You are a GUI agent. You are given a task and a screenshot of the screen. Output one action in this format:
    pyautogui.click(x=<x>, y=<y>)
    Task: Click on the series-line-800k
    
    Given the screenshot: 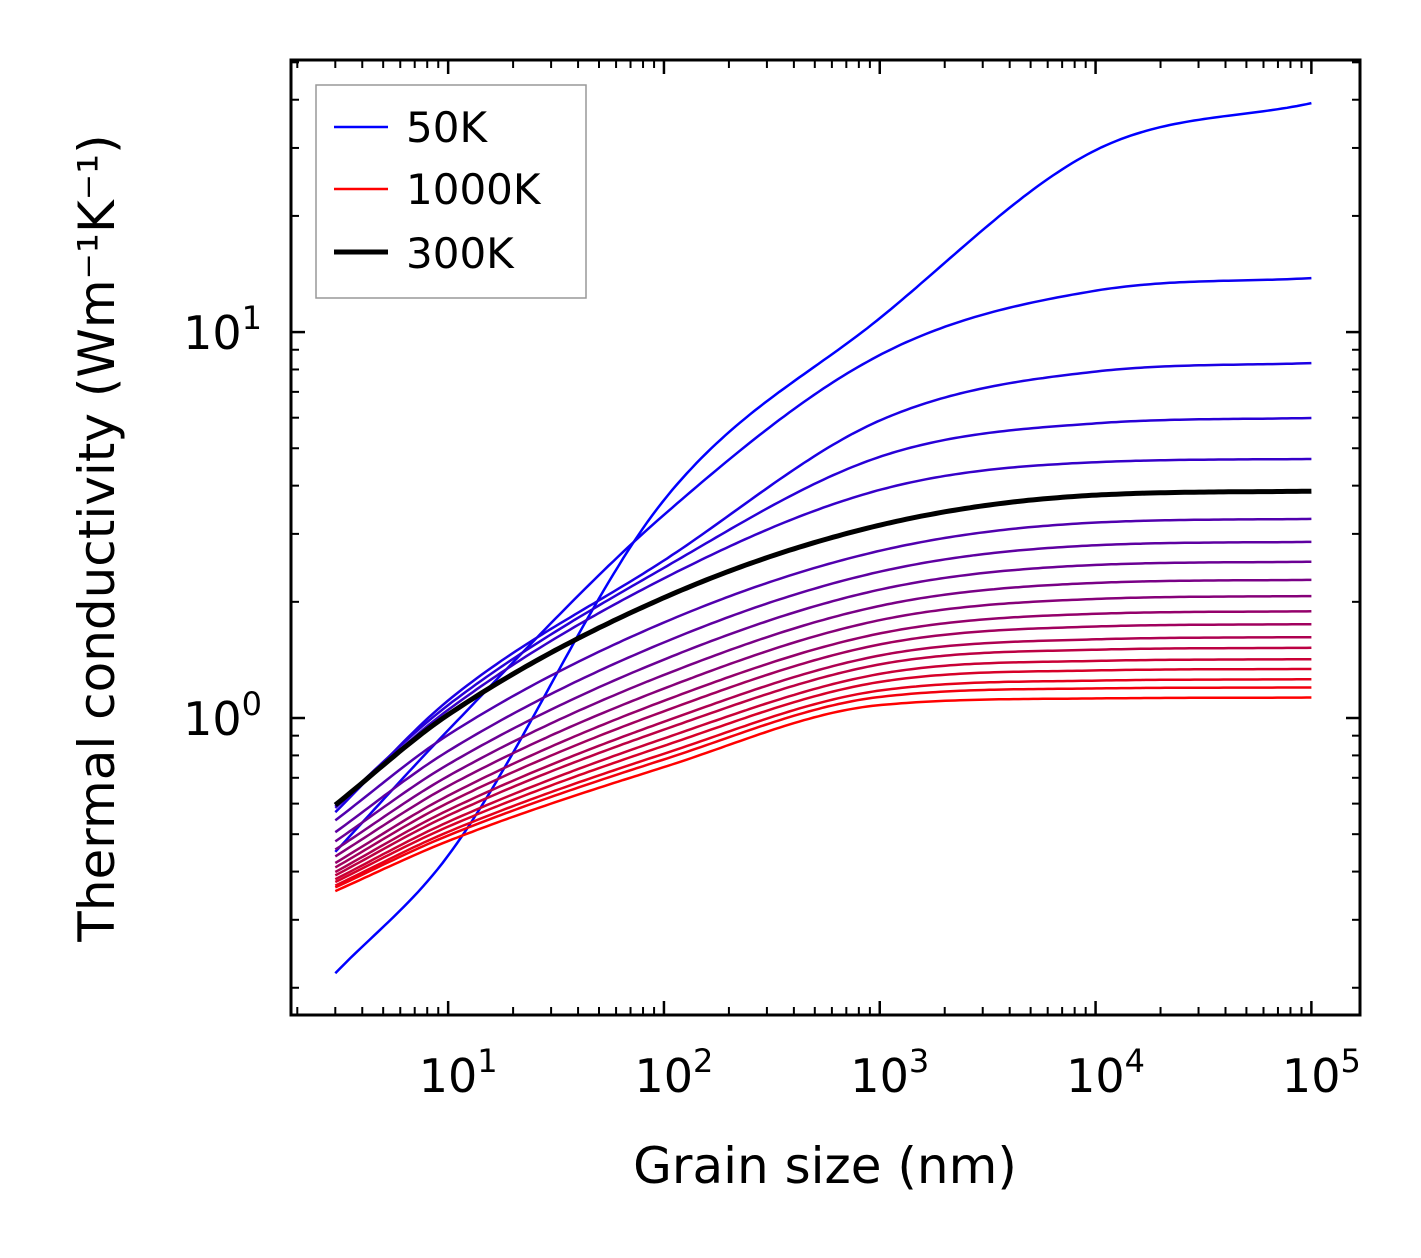 What is the action you would take?
    pyautogui.click(x=823, y=769)
    